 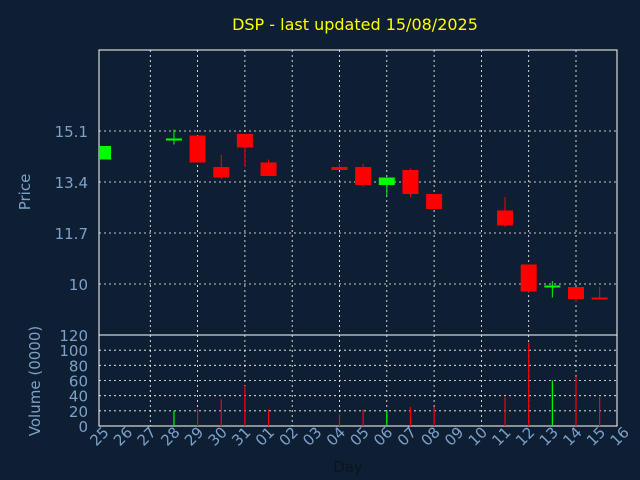 What do you see at coordinates (73, 351) in the screenshot?
I see `volume-tick-label: 100` at bounding box center [73, 351].